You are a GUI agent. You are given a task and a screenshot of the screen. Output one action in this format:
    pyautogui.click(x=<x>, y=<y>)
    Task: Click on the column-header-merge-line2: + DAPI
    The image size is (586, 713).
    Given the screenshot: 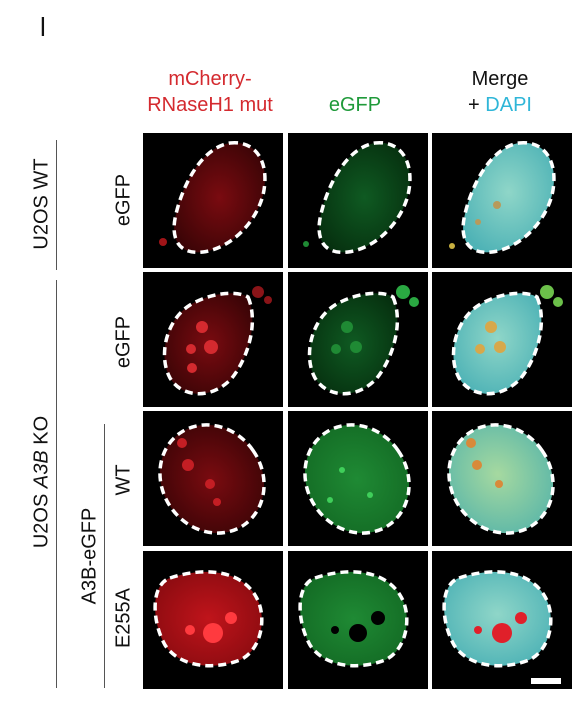 What is the action you would take?
    pyautogui.click(x=500, y=105)
    